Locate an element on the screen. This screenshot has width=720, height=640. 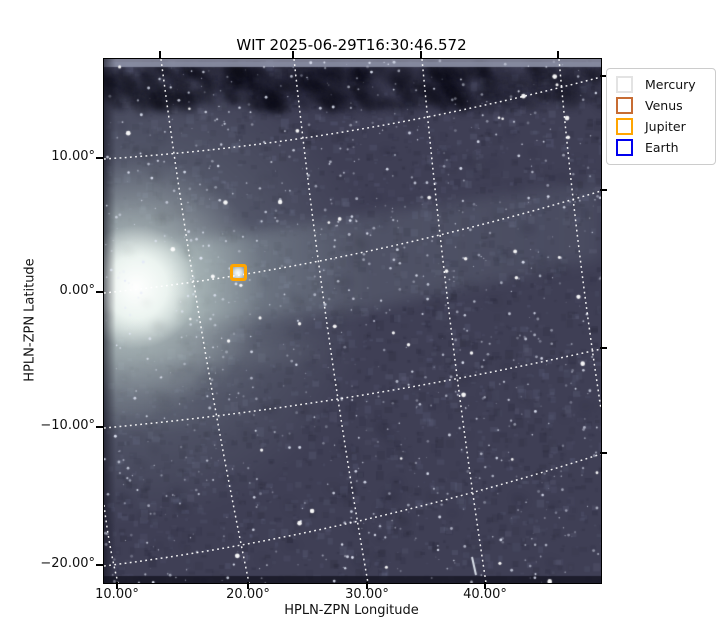
plot-title: WIT 2025-06-29T16:30:46.572 is located at coordinates (351, 45).